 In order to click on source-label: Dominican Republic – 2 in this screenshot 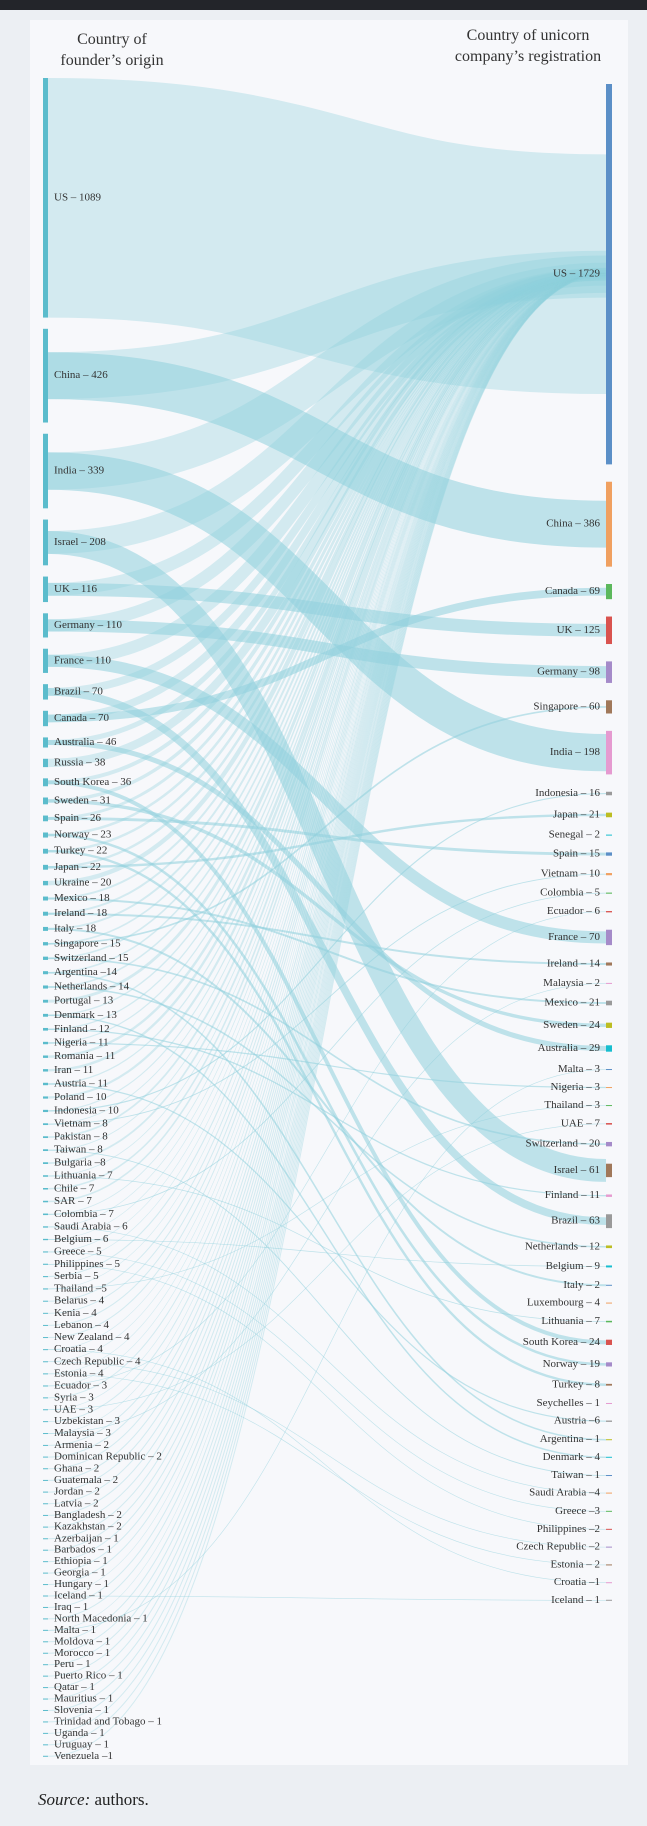, I will do `click(108, 1457)`.